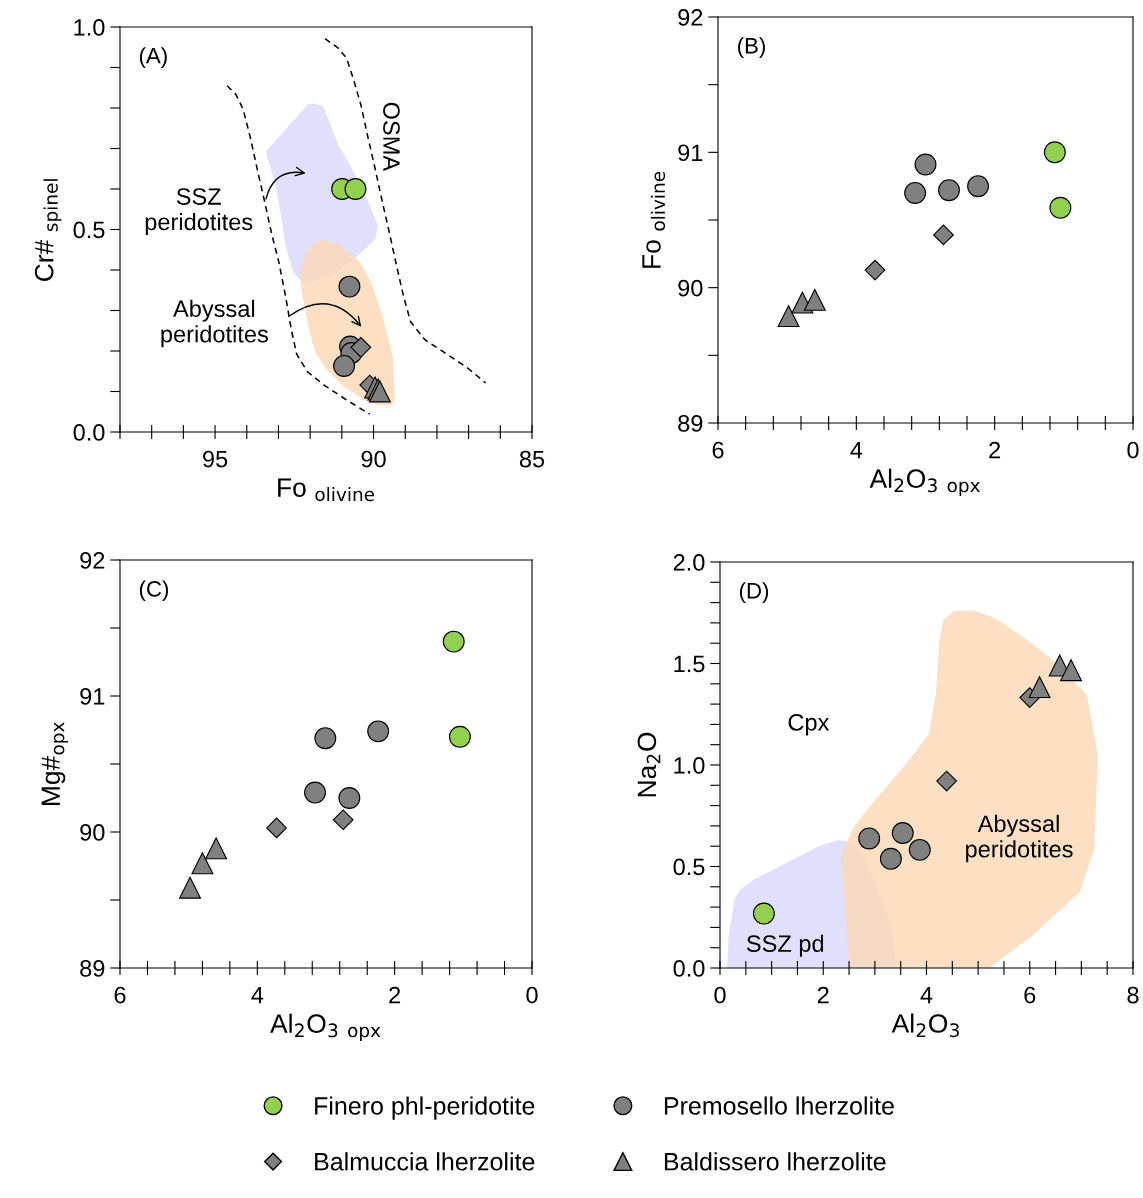  What do you see at coordinates (654, 219) in the screenshot?
I see `y-axis-title: Fo $_{olivine}$` at bounding box center [654, 219].